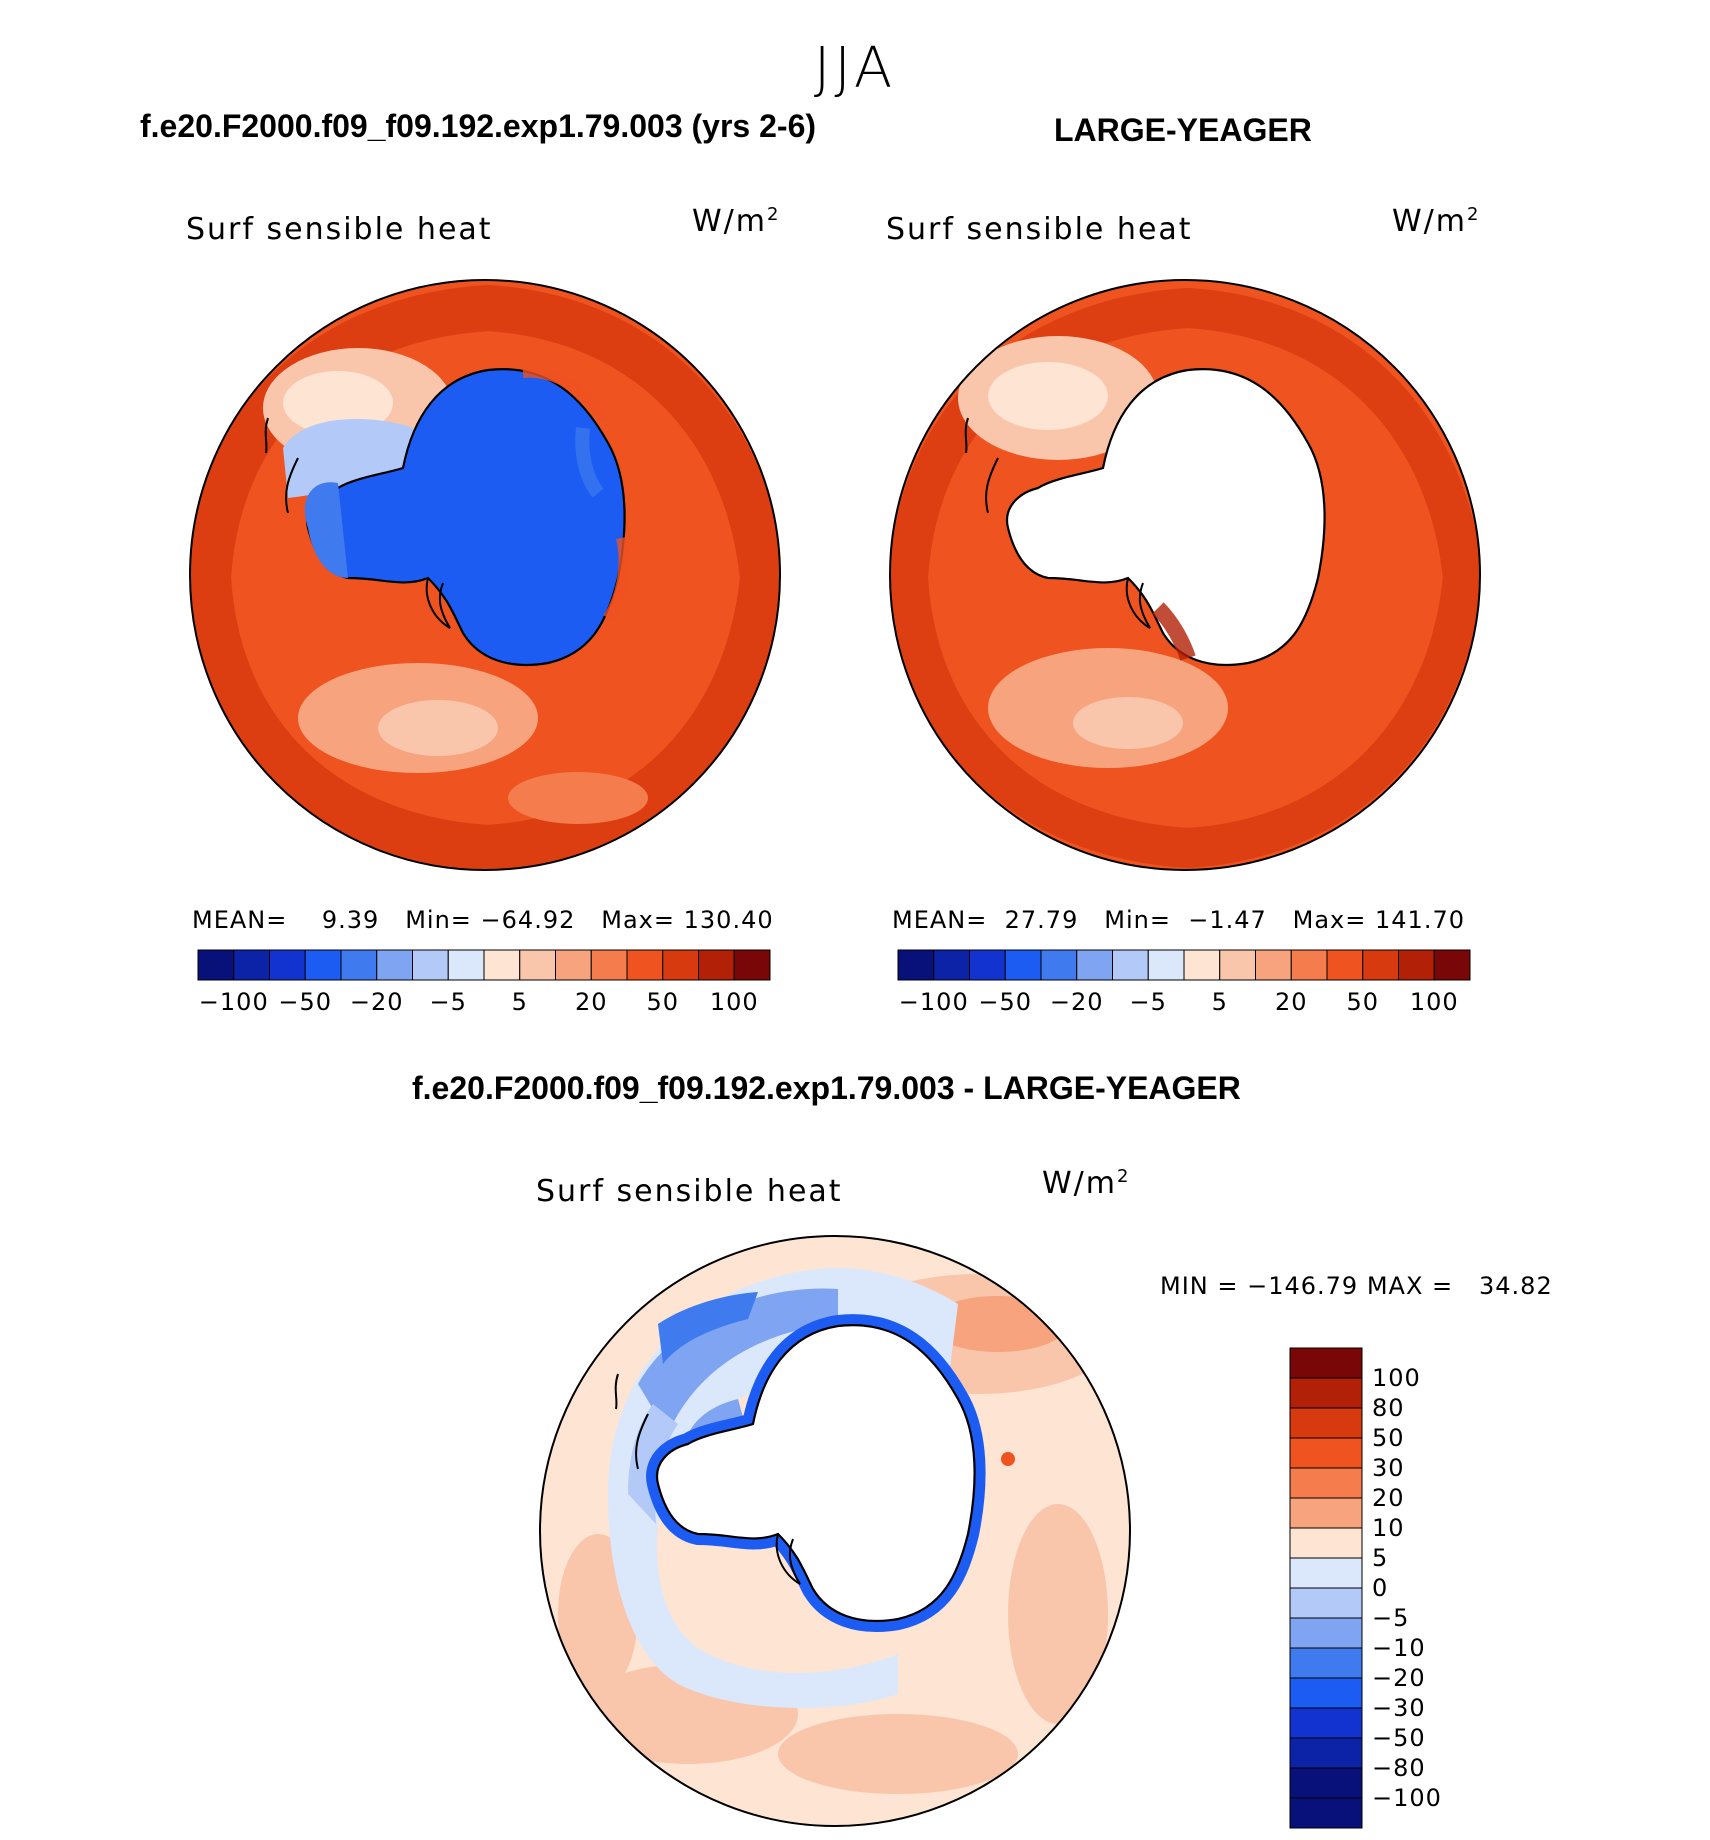 This screenshot has height=1840, width=1710. I want to click on map-2-antarctica, so click(1165, 517).